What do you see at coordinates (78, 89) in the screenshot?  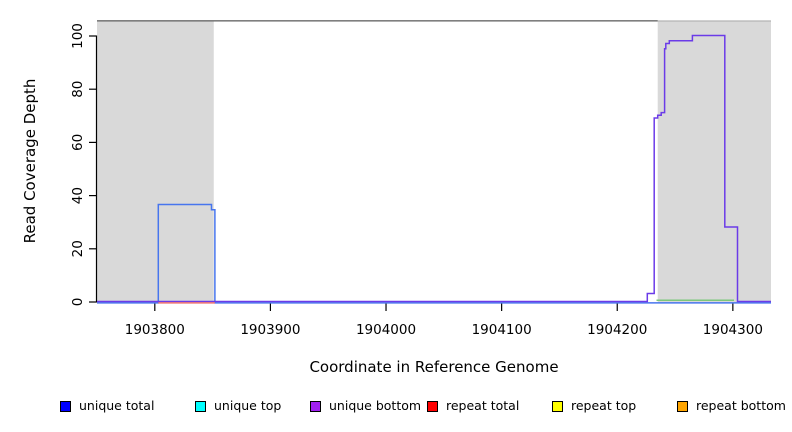 I see `y-tick-label: 80` at bounding box center [78, 89].